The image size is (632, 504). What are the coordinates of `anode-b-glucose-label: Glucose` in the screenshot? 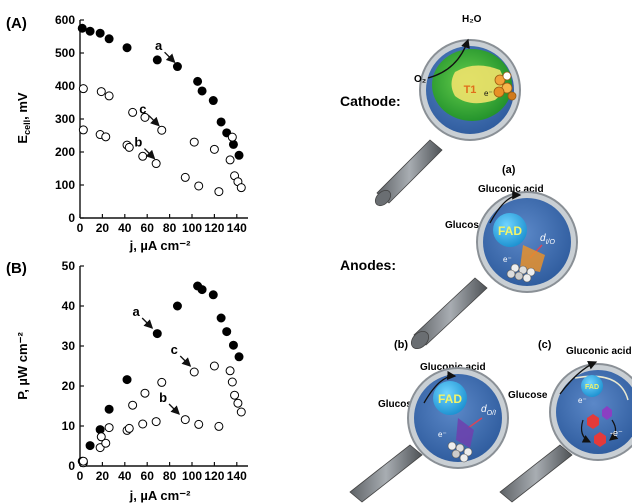 It's located at (398, 404).